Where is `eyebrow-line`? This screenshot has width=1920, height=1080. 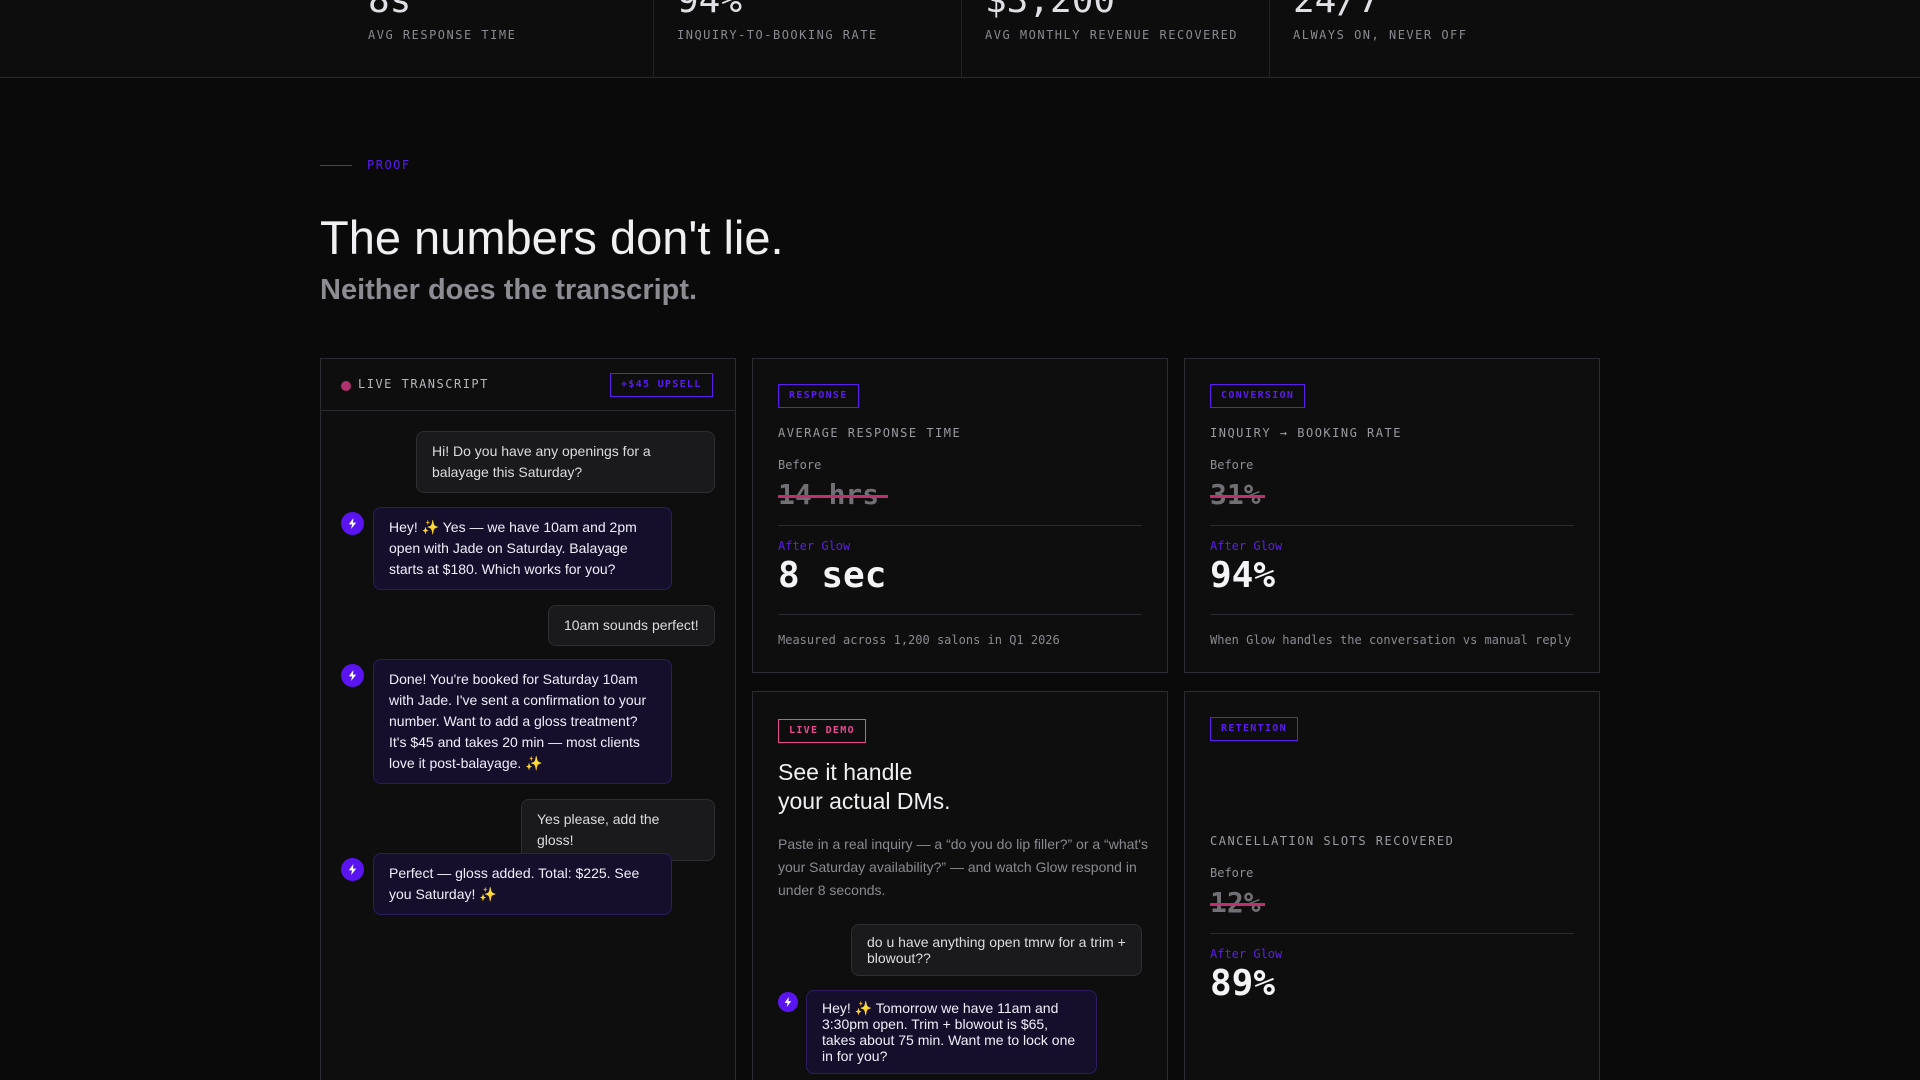 eyebrow-line is located at coordinates (336, 165).